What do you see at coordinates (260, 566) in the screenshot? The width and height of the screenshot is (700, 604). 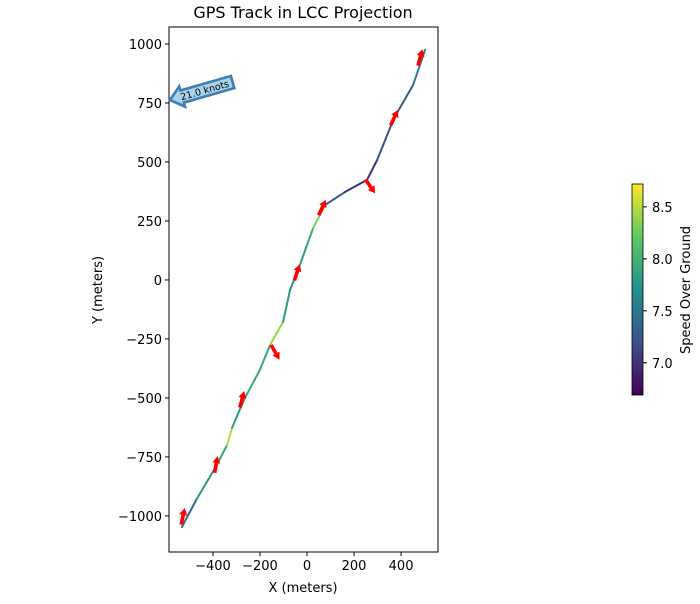 I see `x-tick-label: −200` at bounding box center [260, 566].